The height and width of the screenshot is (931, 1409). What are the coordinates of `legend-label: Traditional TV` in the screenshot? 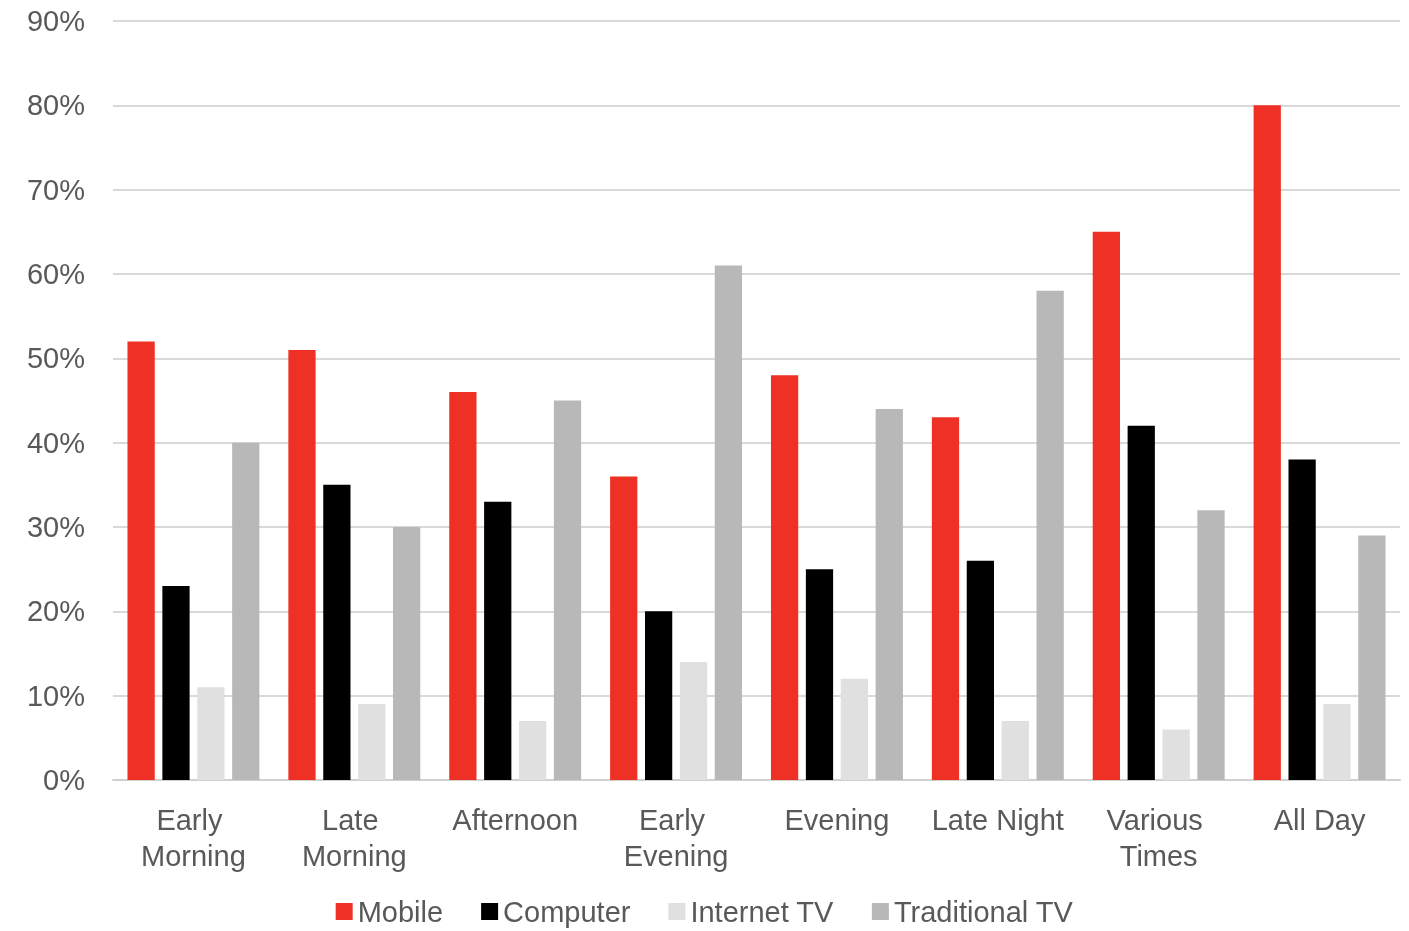 It's located at (983, 911).